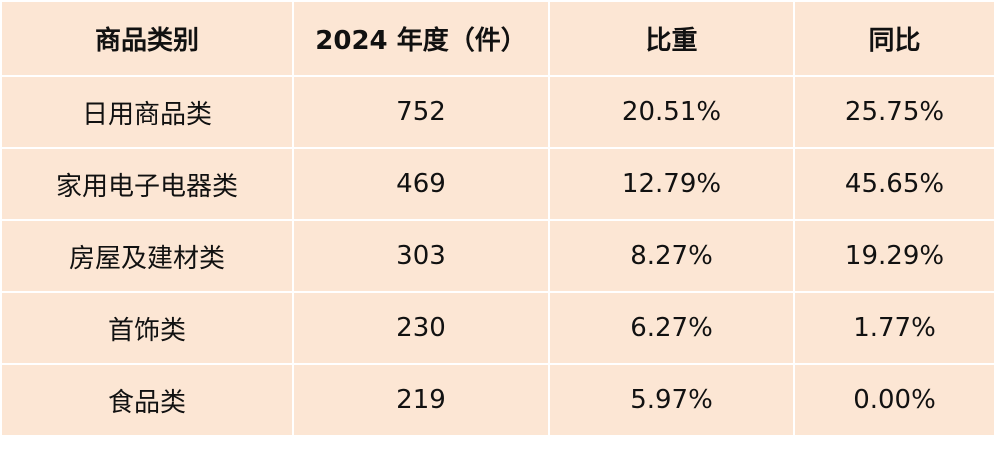 The image size is (994, 451). I want to click on table-cell: 219, so click(421, 400).